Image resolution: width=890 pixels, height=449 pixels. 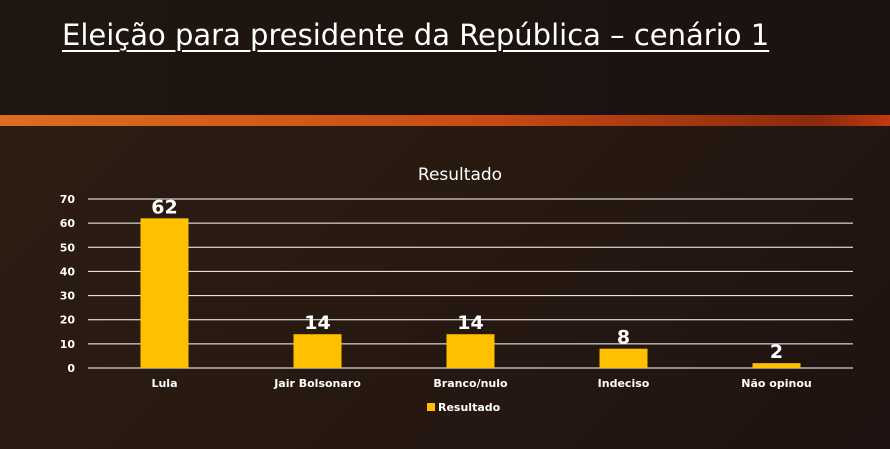 What do you see at coordinates (68, 344) in the screenshot?
I see `y-tick-label: 10` at bounding box center [68, 344].